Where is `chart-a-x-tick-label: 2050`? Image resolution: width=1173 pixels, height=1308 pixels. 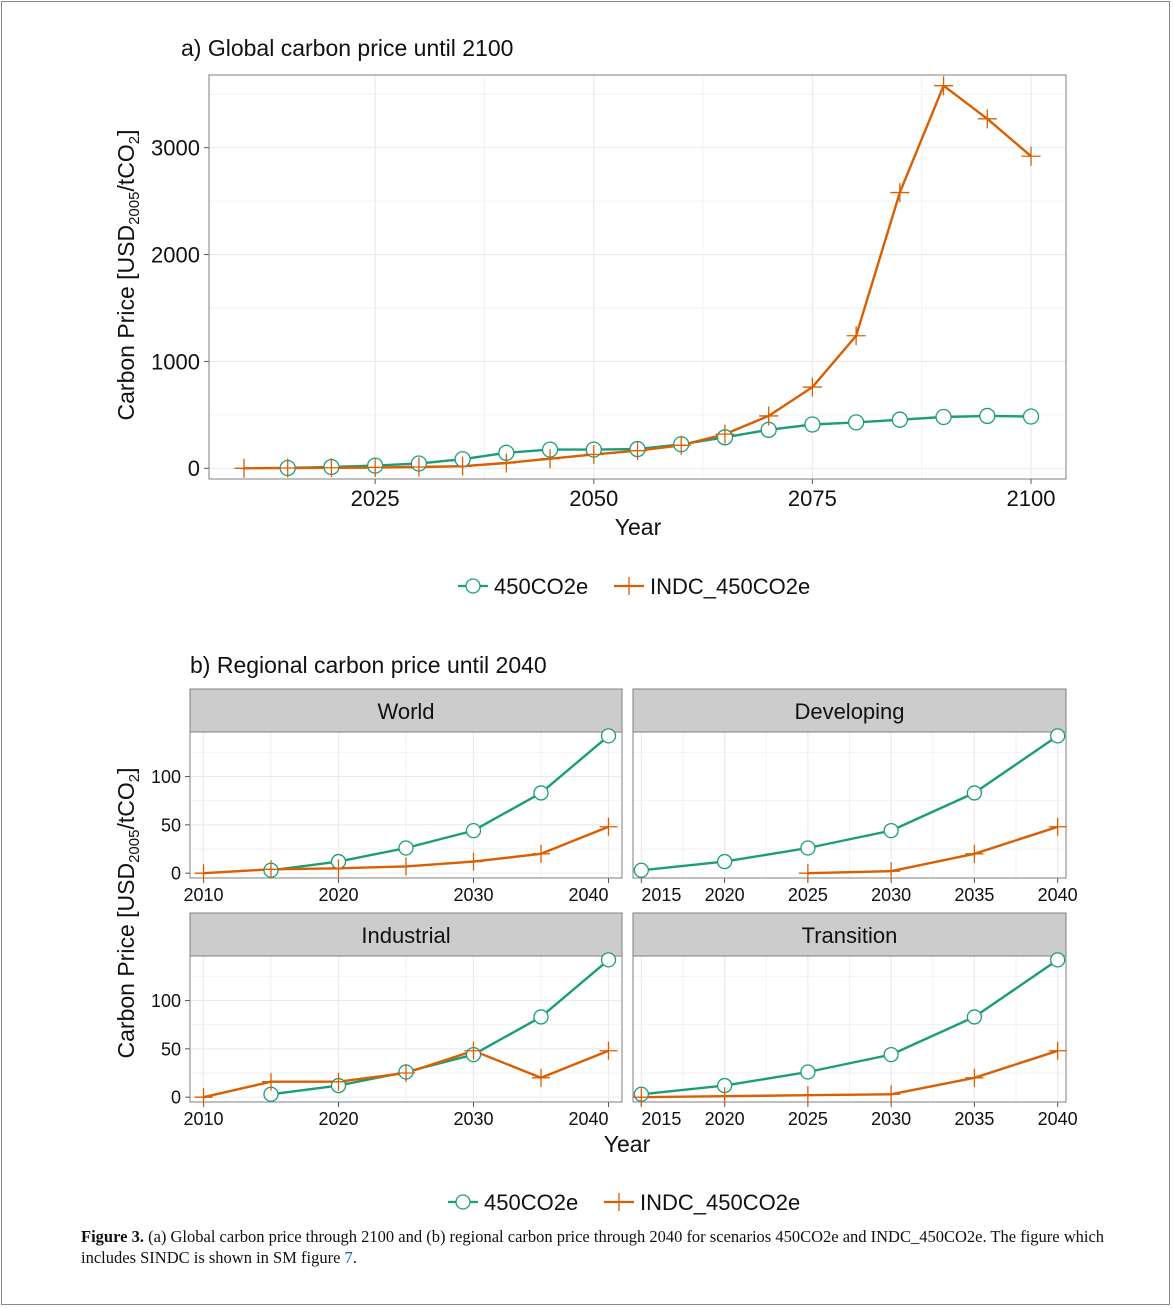
chart-a-x-tick-label: 2050 is located at coordinates (593, 498).